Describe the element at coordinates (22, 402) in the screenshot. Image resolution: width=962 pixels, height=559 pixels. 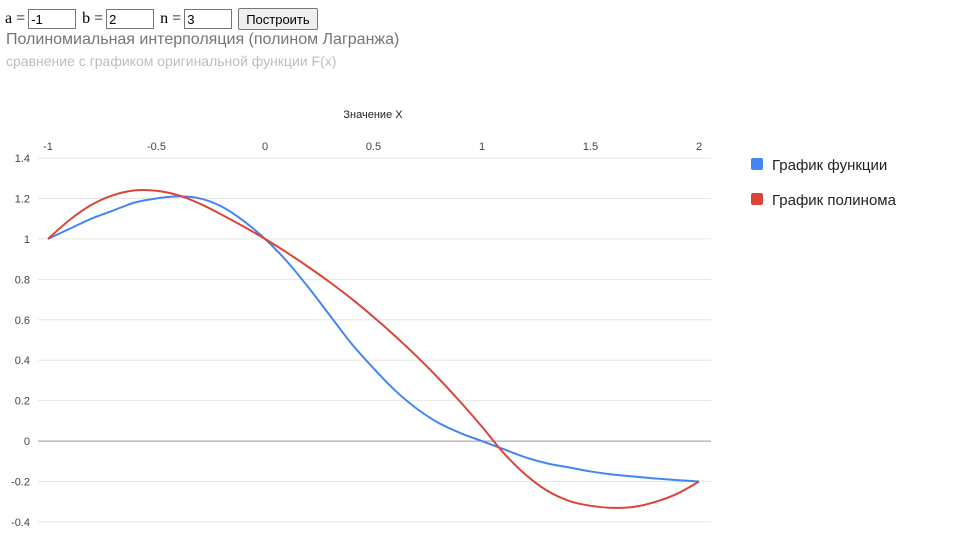
I see `y-tick-label: 0.2` at that location.